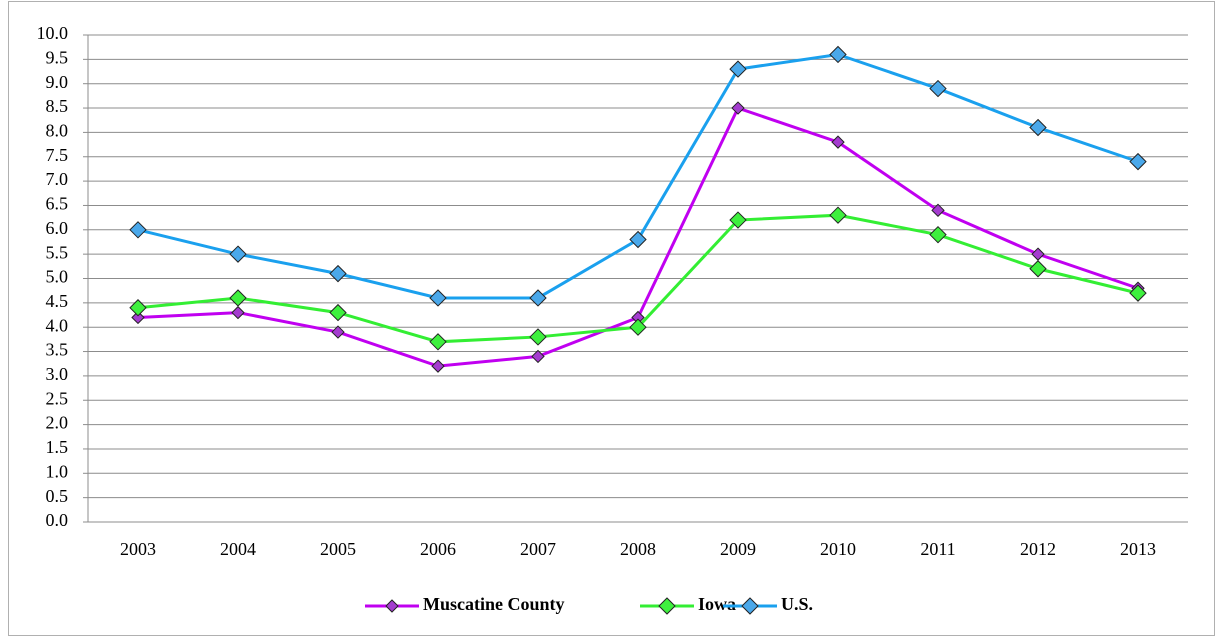  Describe the element at coordinates (57, 325) in the screenshot. I see `y-tick-label: 4.0` at that location.